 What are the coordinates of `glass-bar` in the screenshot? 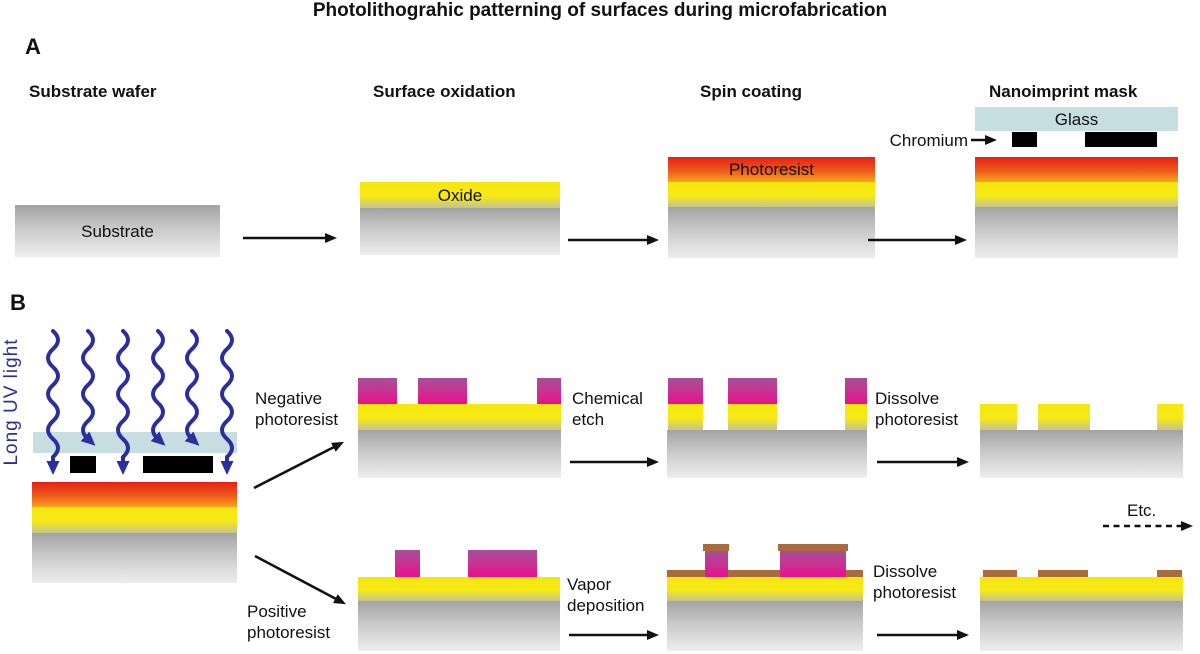 It's located at (135, 442).